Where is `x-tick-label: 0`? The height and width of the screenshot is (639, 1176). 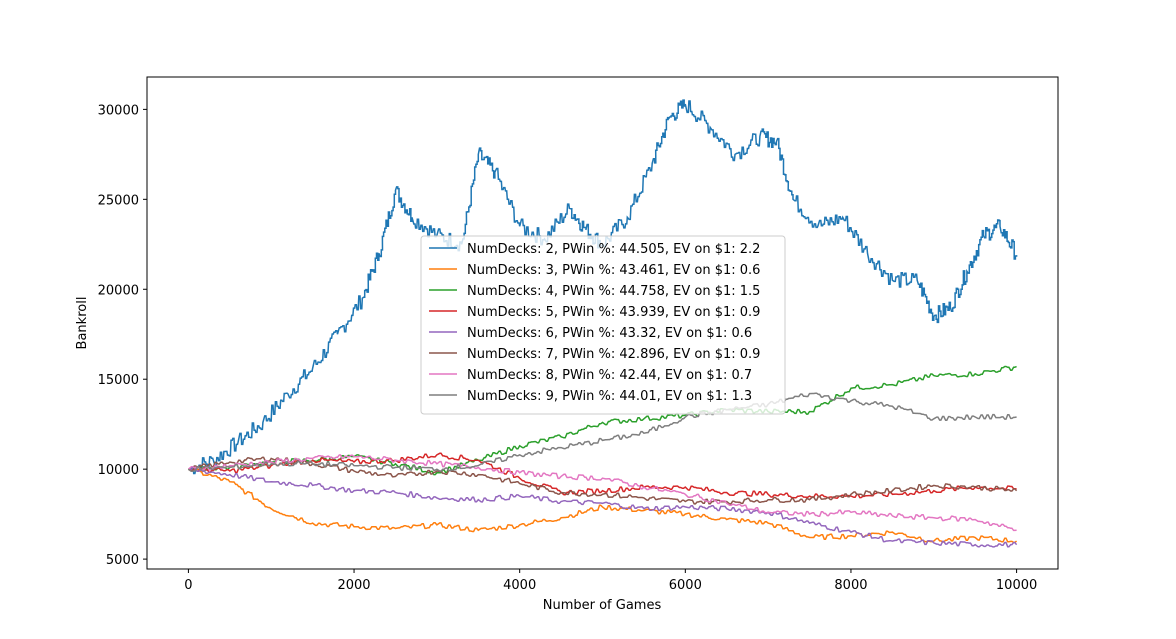
x-tick-label: 0 is located at coordinates (188, 585).